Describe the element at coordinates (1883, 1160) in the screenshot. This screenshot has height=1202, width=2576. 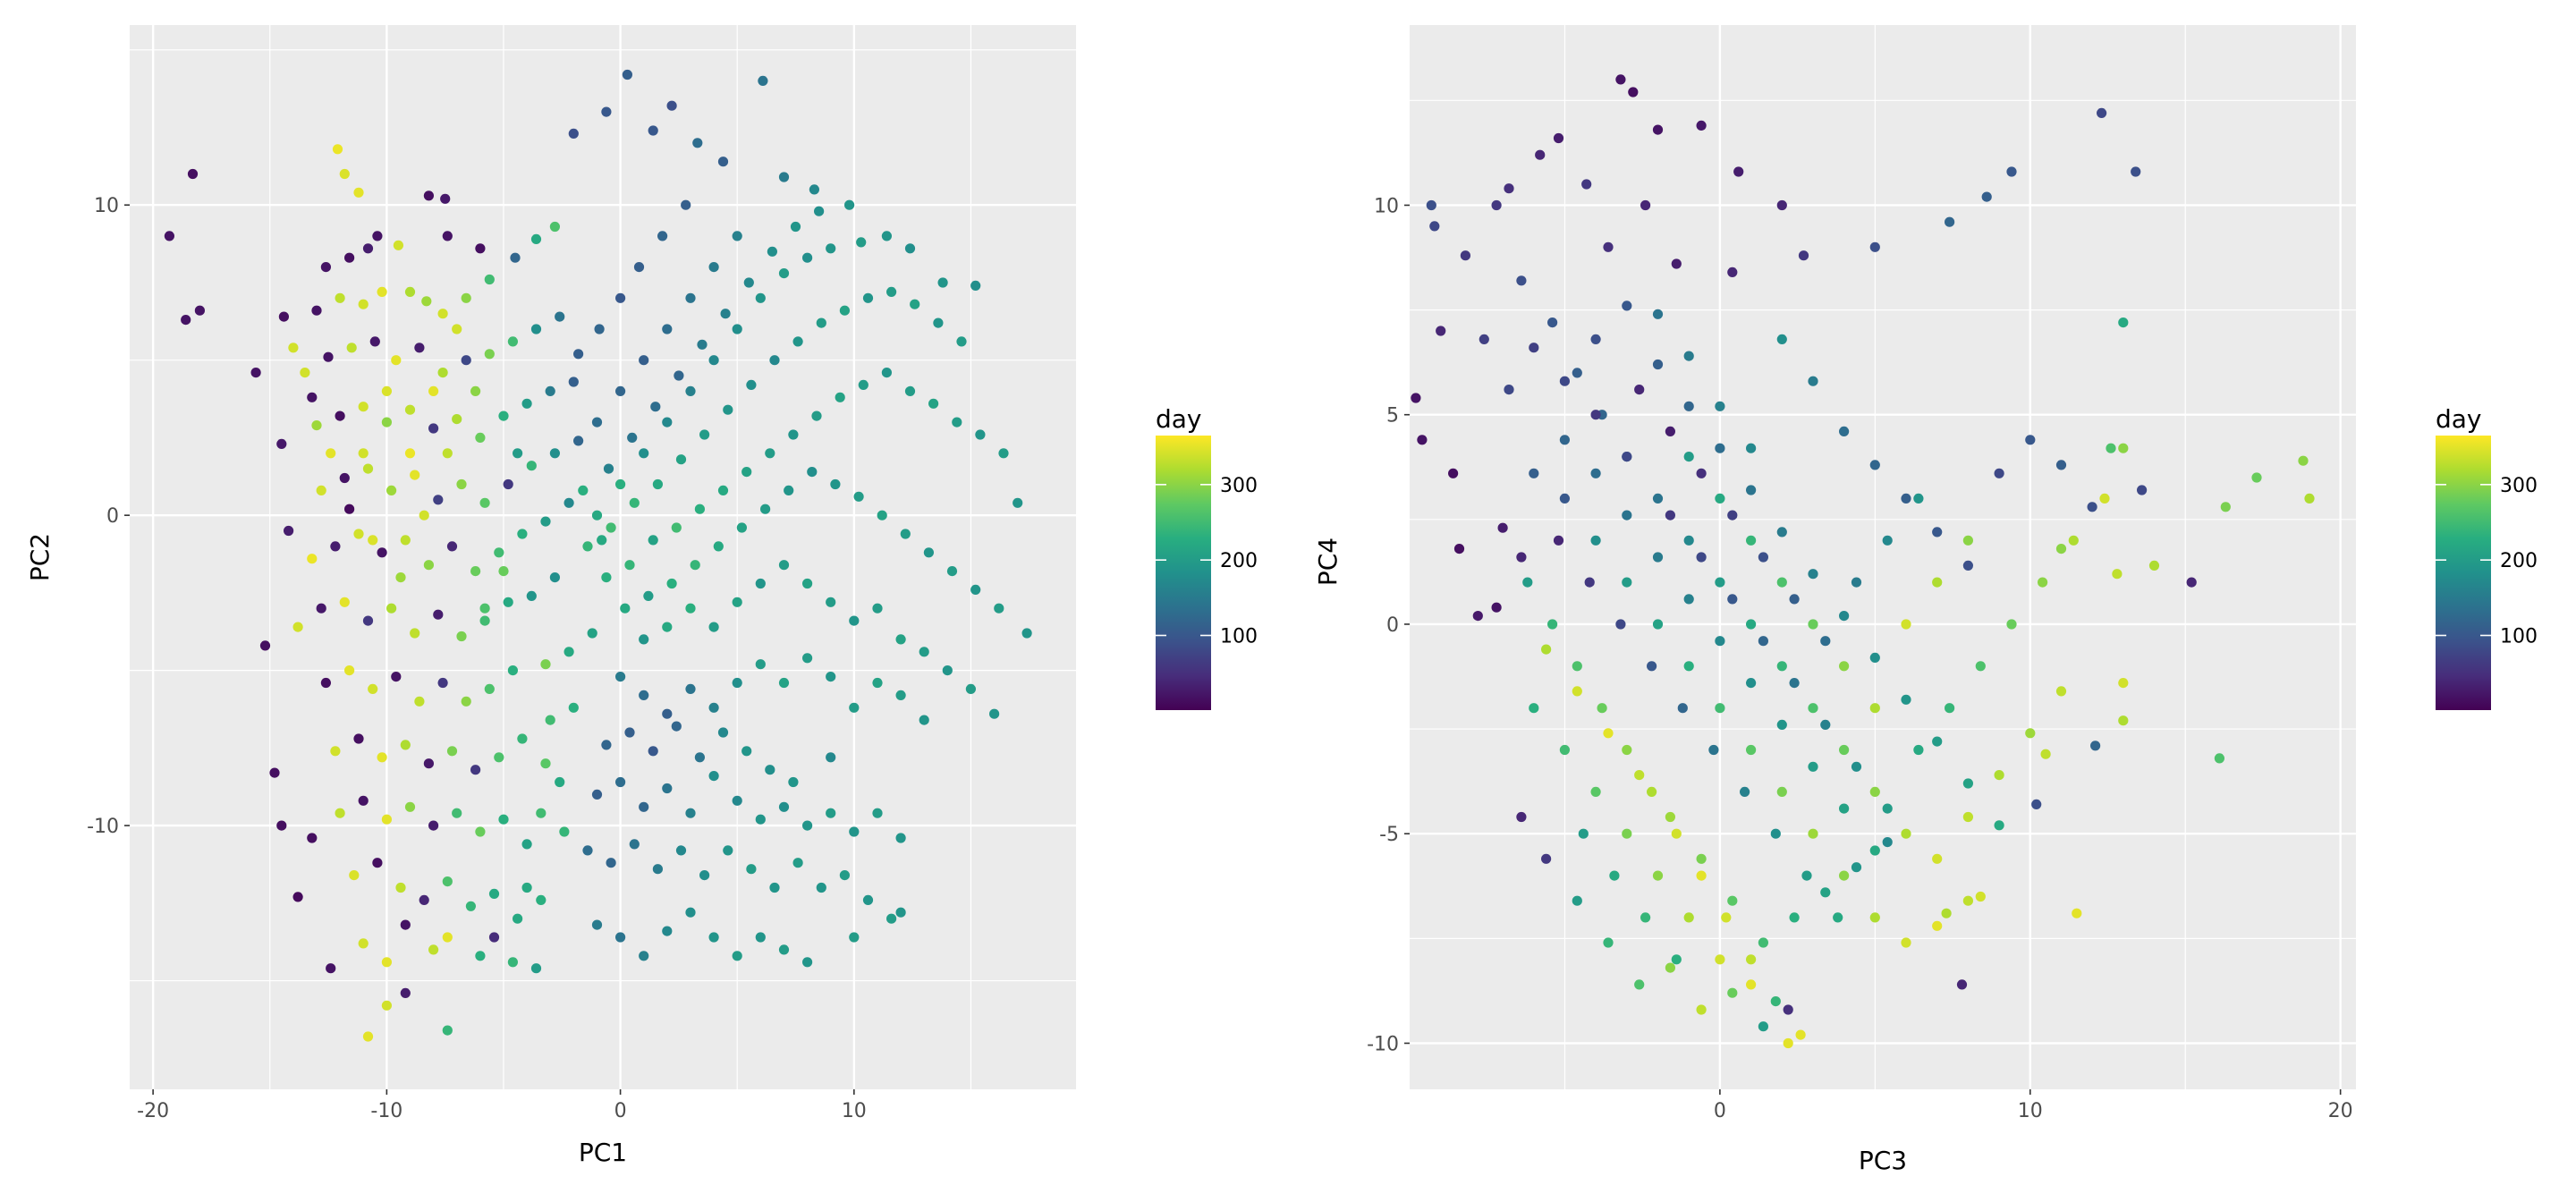
I see `x-axis-title: PC3` at that location.